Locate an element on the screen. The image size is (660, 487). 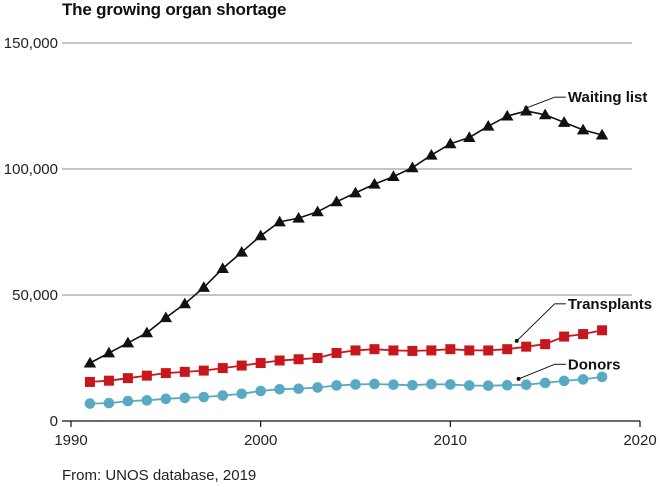
transplants-line is located at coordinates (346, 356).